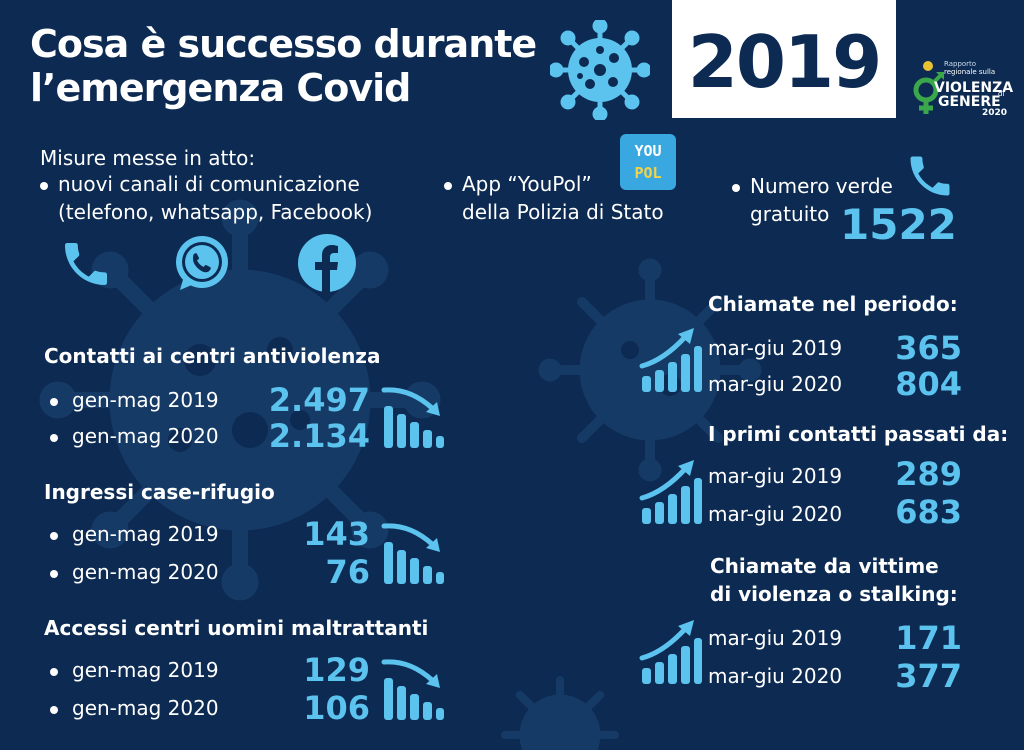 Image resolution: width=1024 pixels, height=750 pixels. Describe the element at coordinates (134, 572) in the screenshot. I see `left-section-2-row-2-label: gen-mag 2020` at that location.